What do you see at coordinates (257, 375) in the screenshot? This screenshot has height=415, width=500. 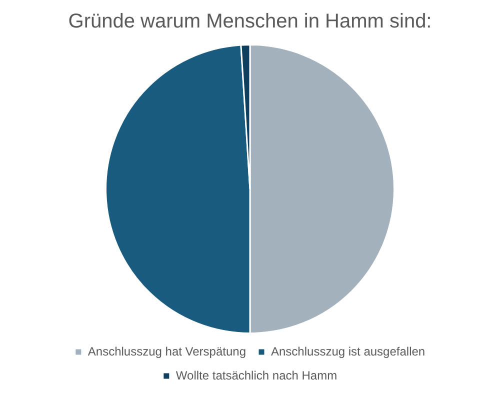 I see `legend-label: Wollte tatsächlich nach Hamm` at bounding box center [257, 375].